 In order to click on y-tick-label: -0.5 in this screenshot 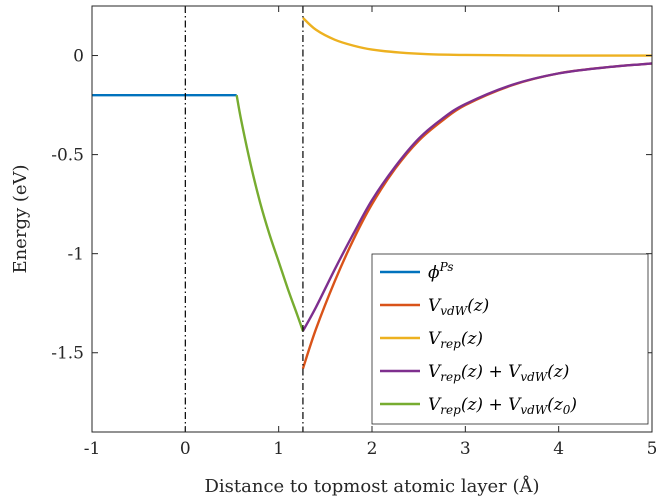, I will do `click(67, 156)`.